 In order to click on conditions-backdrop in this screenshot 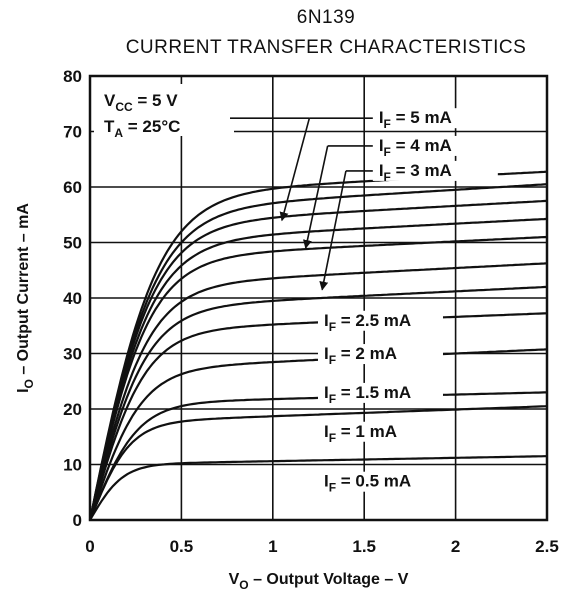, I will do `click(164, 110)`.